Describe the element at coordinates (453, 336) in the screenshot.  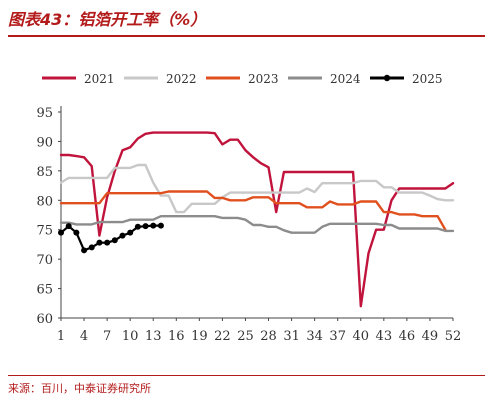
I see `x-tick-label: 52` at that location.